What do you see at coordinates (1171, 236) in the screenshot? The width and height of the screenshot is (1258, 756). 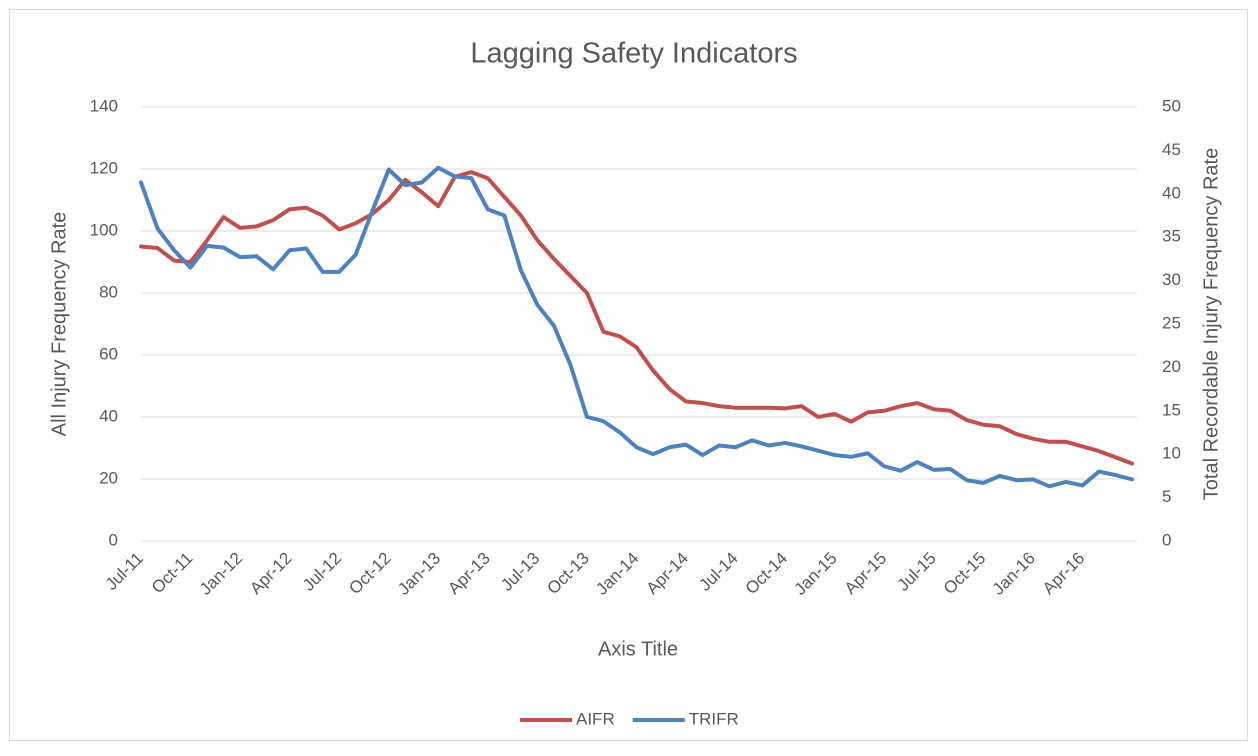 I see `y2-tick-label: 35` at bounding box center [1171, 236].